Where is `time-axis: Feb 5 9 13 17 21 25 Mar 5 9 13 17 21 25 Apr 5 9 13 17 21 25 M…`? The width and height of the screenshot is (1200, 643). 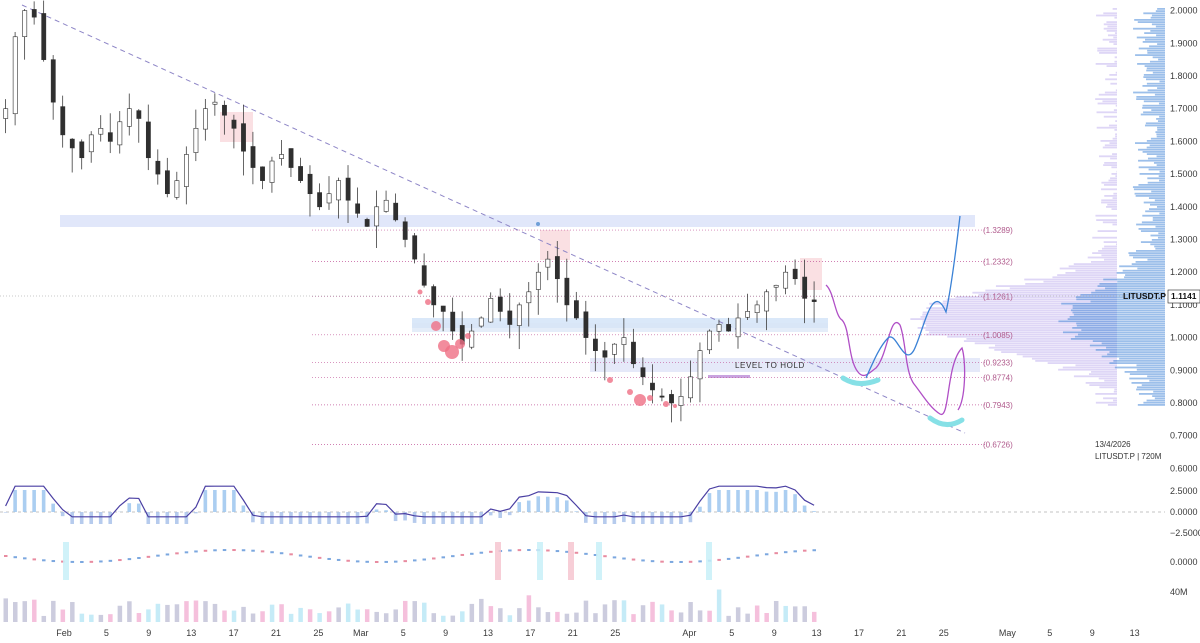 time-axis: Feb 5 9 13 17 21 25 Mar 5 9 13 17 21 25 Apr 5 9 13 17 21 25 M… is located at coordinates (597, 633).